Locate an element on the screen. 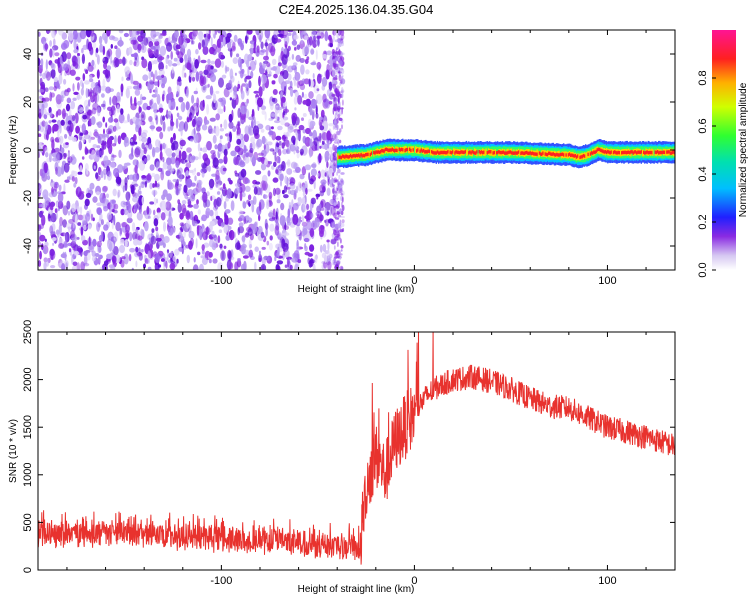 The height and width of the screenshot is (600, 750). x-tick-label: 100 is located at coordinates (607, 581).